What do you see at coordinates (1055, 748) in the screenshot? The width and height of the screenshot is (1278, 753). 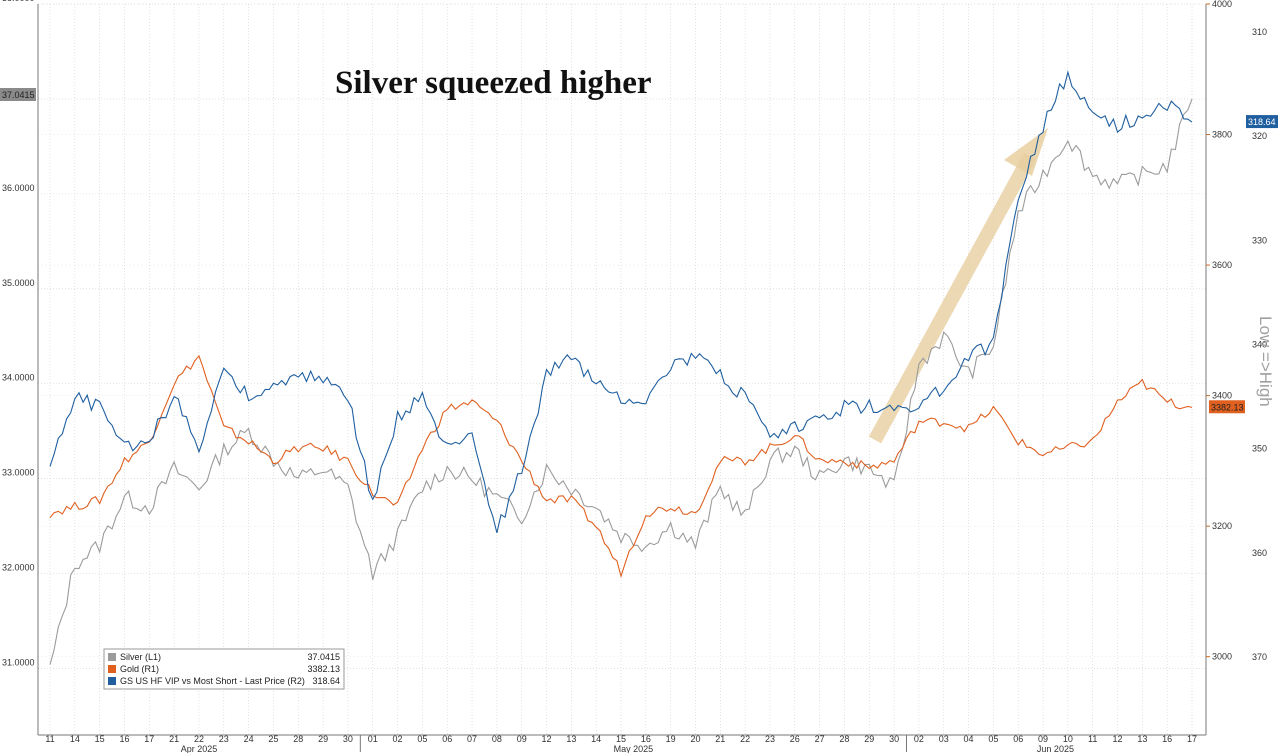 I see `x-month-label: Jun 2025` at bounding box center [1055, 748].